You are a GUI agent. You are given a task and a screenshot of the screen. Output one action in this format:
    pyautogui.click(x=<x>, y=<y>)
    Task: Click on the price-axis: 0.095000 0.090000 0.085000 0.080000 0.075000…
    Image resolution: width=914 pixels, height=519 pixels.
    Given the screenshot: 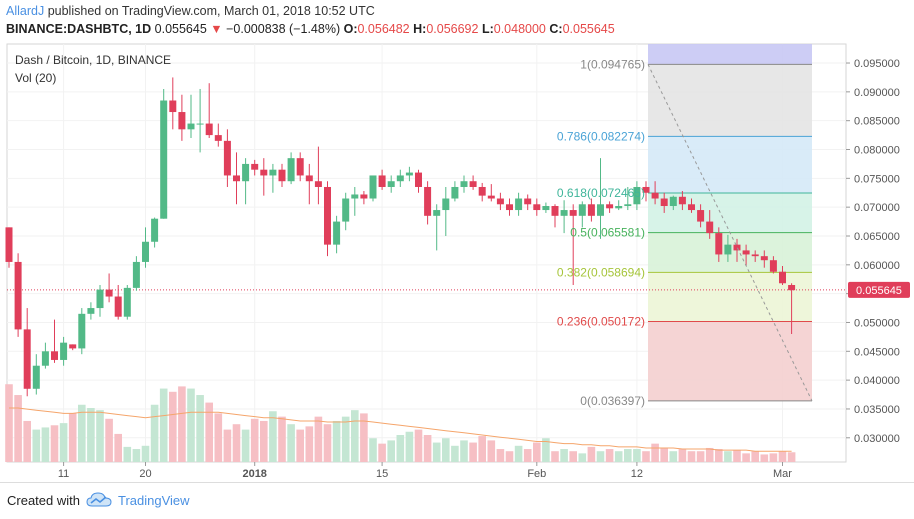 What is the action you would take?
    pyautogui.click(x=873, y=251)
    